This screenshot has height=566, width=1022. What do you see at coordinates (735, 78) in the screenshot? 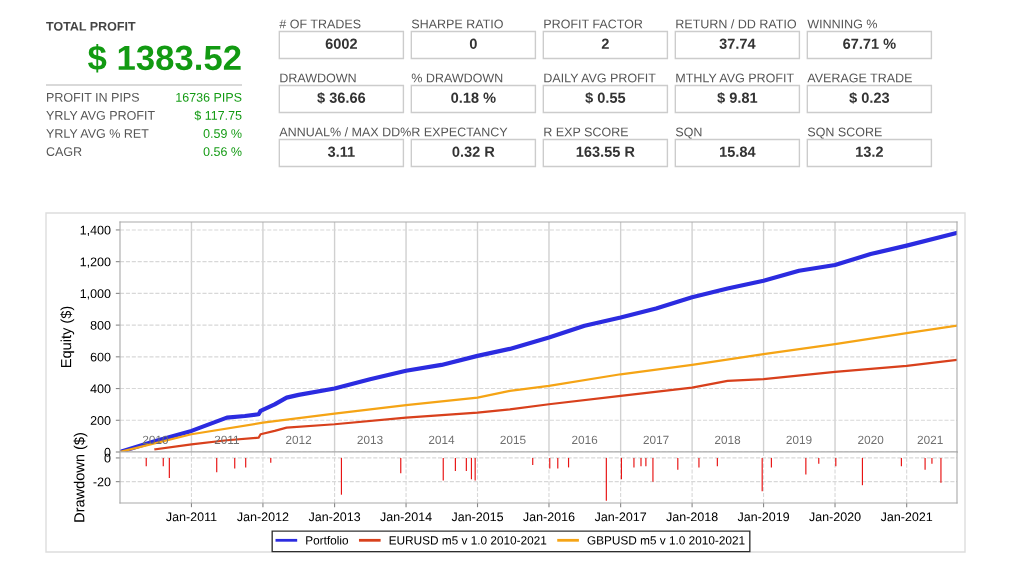
I see `category-label: MTHLY AVG PROFIT` at bounding box center [735, 78].